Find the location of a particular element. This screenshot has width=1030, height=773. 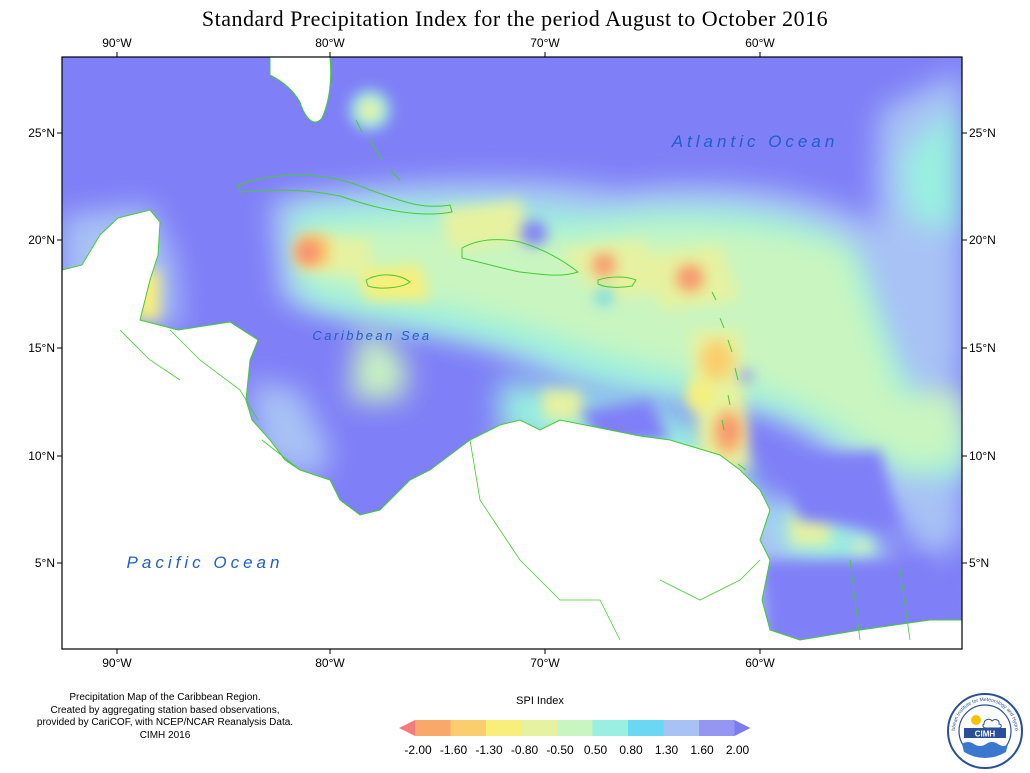

lon-top-label: 60°W is located at coordinates (760, 43).